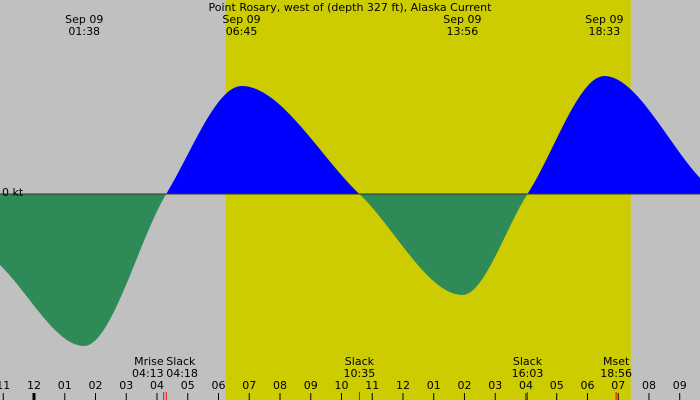 The height and width of the screenshot is (400, 700). What do you see at coordinates (182, 373) in the screenshot?
I see `event-time: 04:18` at bounding box center [182, 373].